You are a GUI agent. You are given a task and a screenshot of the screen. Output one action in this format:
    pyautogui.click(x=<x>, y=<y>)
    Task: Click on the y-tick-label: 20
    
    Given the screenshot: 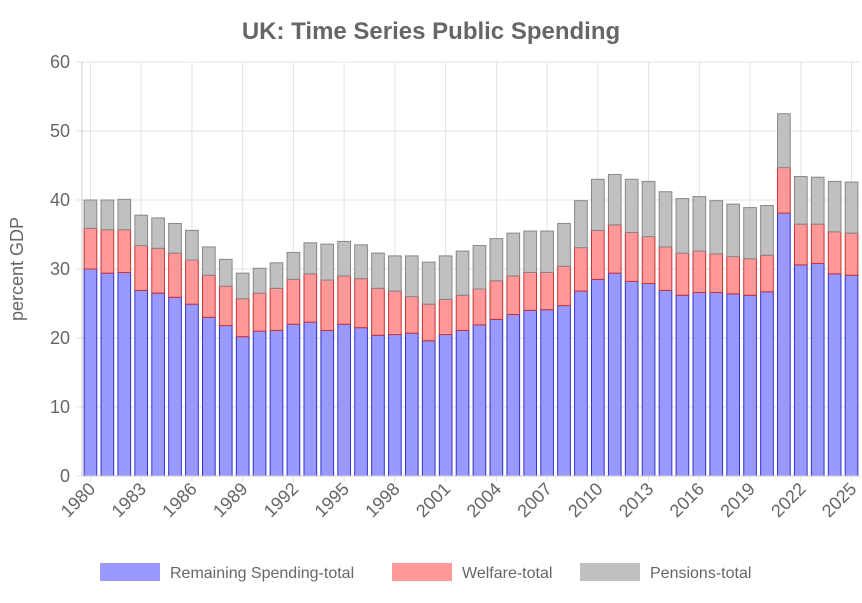 What is the action you would take?
    pyautogui.click(x=60, y=338)
    